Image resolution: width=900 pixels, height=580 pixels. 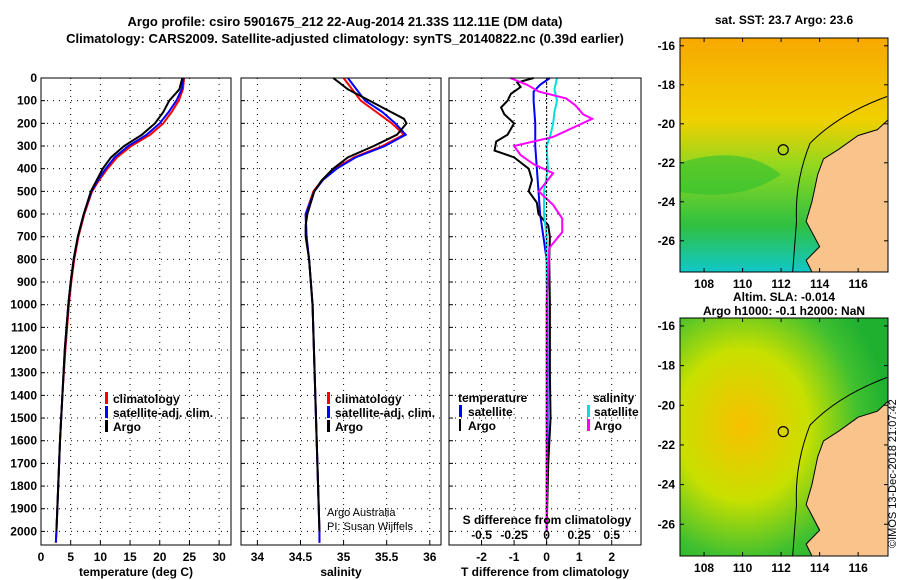 I want to click on series-line-satellite-adj-clim-, so click(x=119, y=310).